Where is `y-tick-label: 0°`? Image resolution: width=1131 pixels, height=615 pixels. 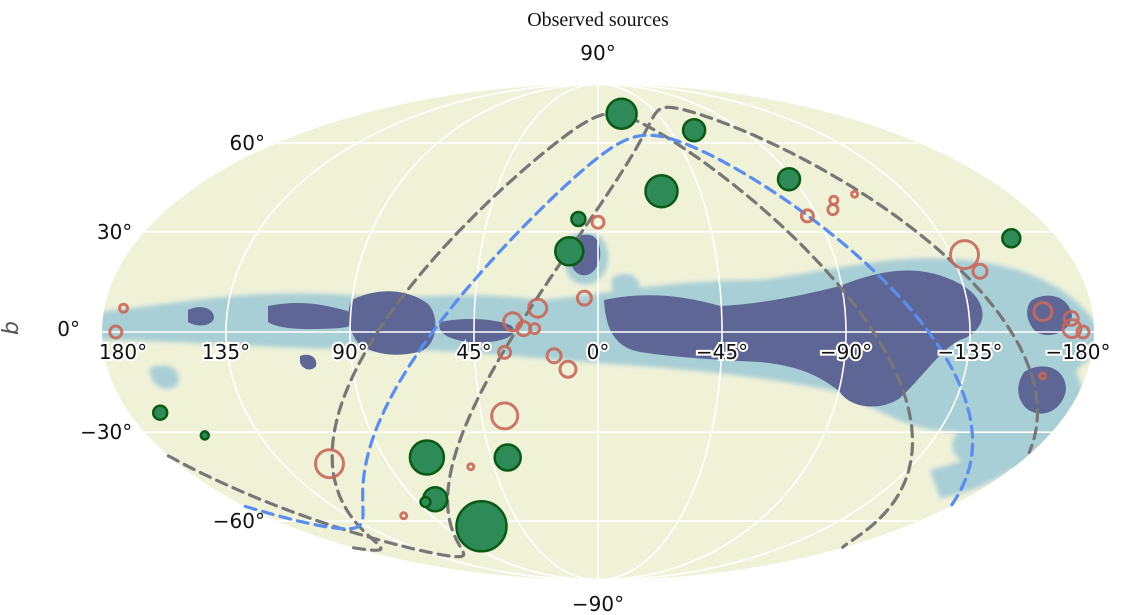
y-tick-label: 0° is located at coordinates (68, 329).